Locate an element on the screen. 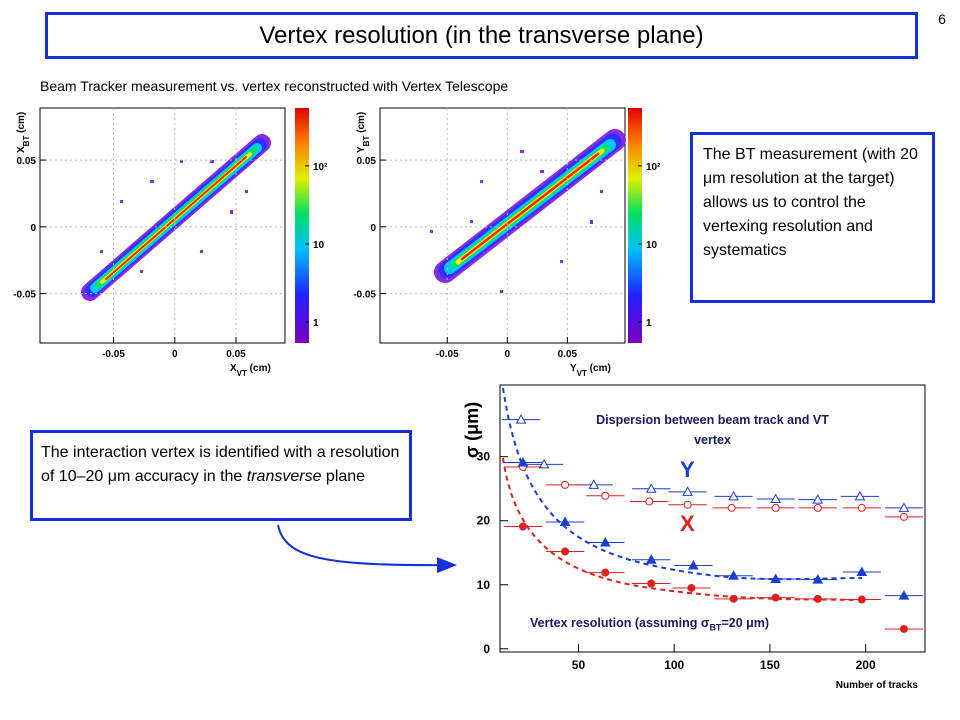  colorbar-tick-label: 10² is located at coordinates (653, 167).